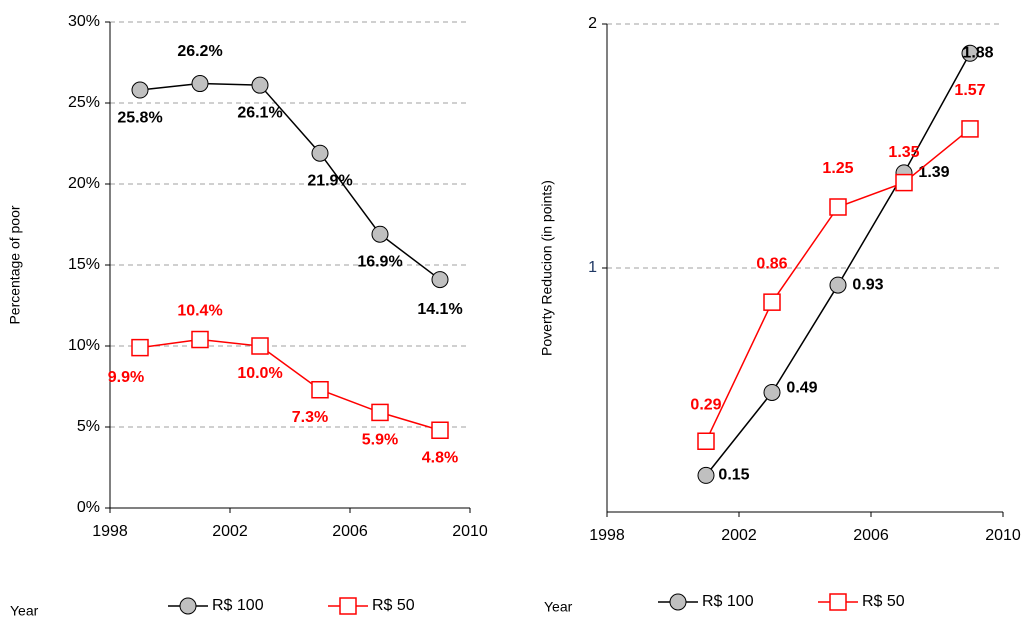  I want to click on y-tick-label: 10%, so click(84, 345).